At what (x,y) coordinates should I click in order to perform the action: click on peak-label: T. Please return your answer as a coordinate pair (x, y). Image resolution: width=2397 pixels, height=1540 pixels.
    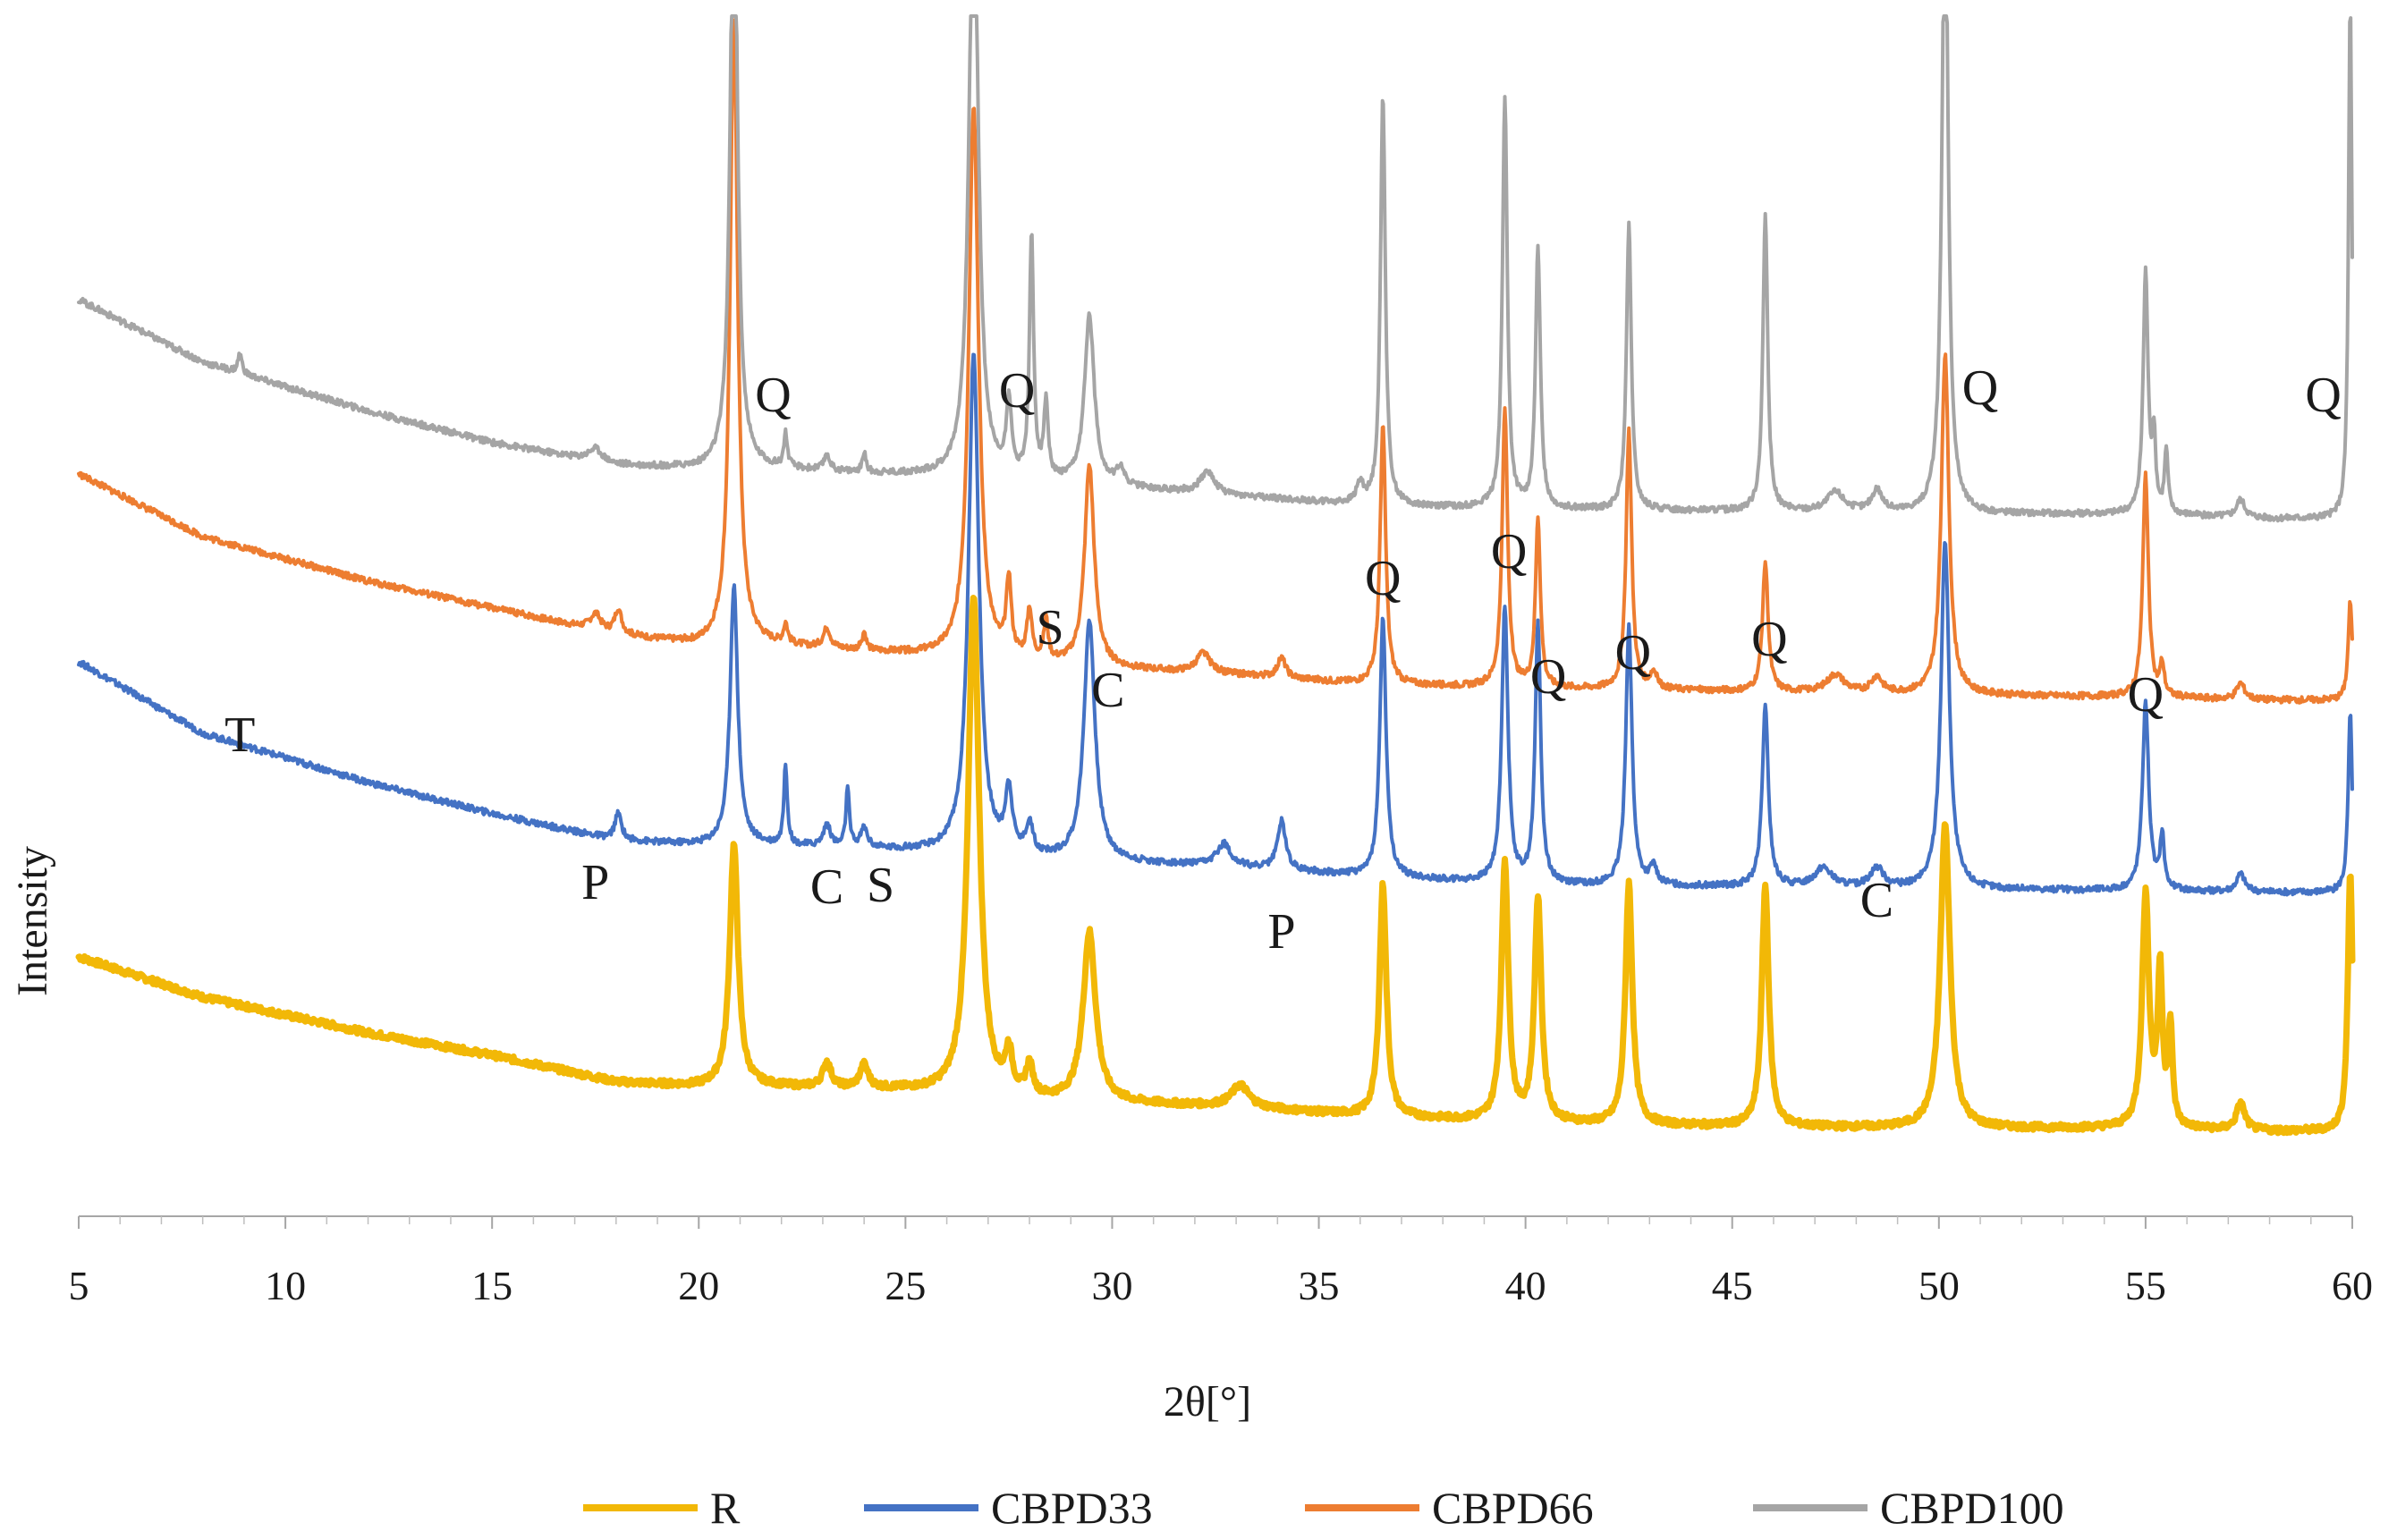
    Looking at the image, I should click on (240, 735).